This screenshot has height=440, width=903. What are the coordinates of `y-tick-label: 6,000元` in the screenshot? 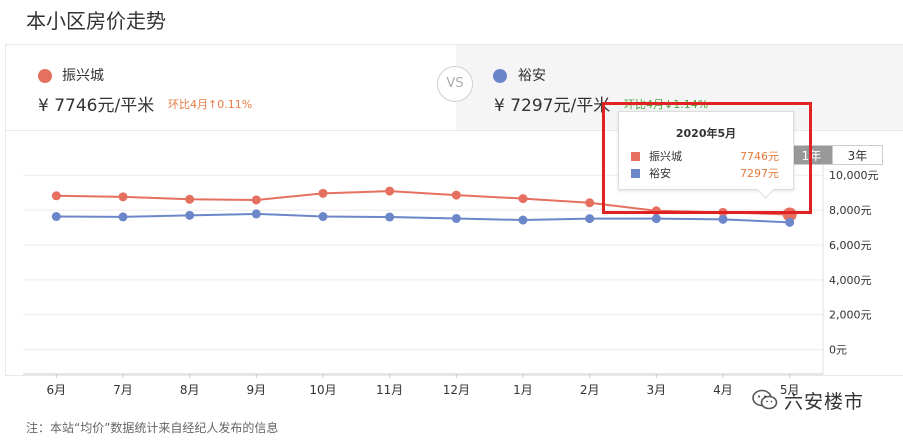 It's located at (850, 245).